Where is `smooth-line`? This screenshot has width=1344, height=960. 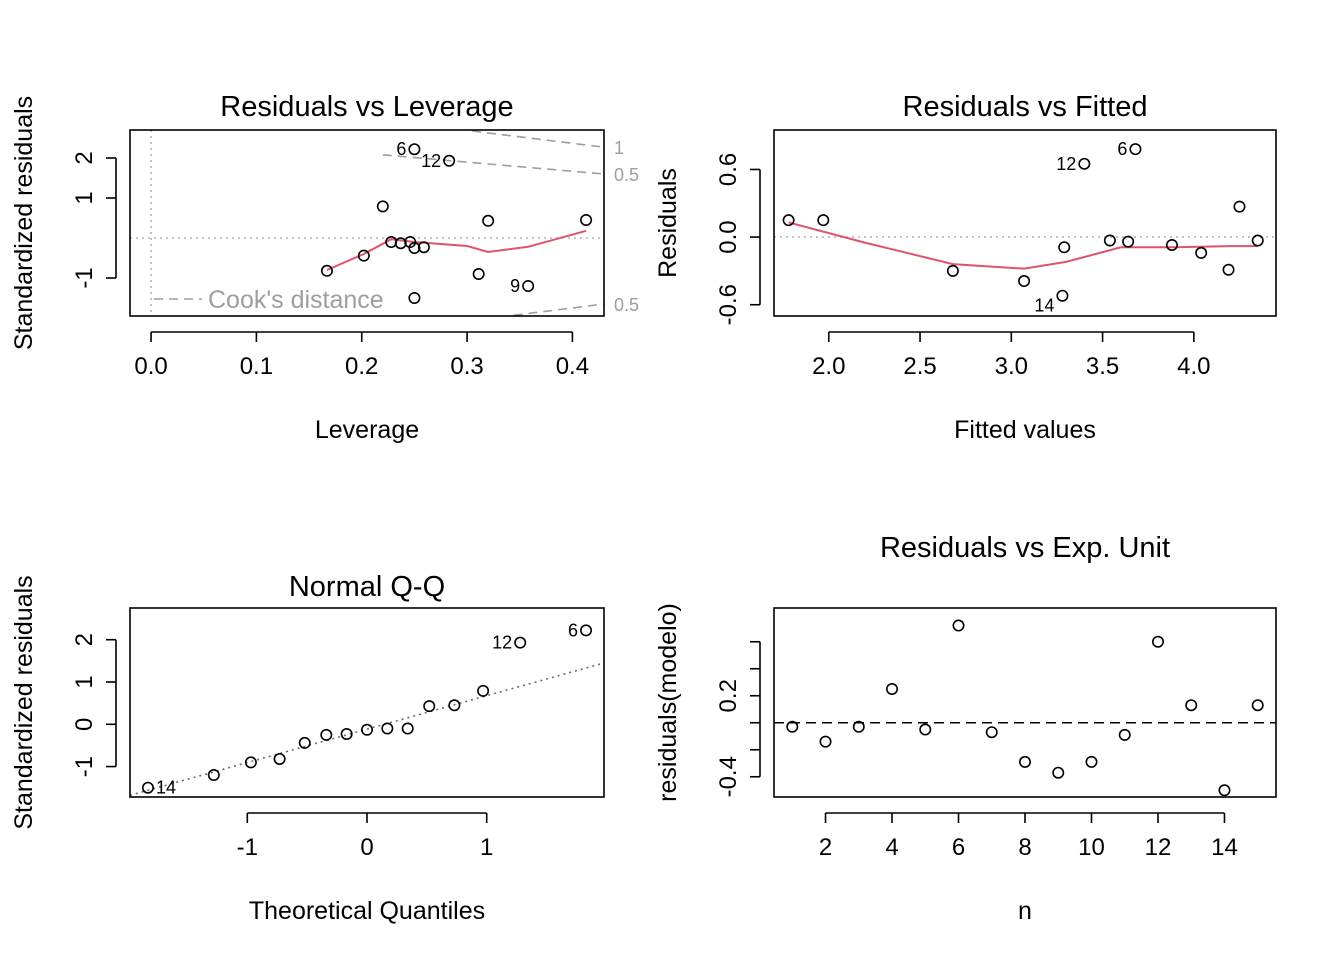
smooth-line is located at coordinates (1023, 245).